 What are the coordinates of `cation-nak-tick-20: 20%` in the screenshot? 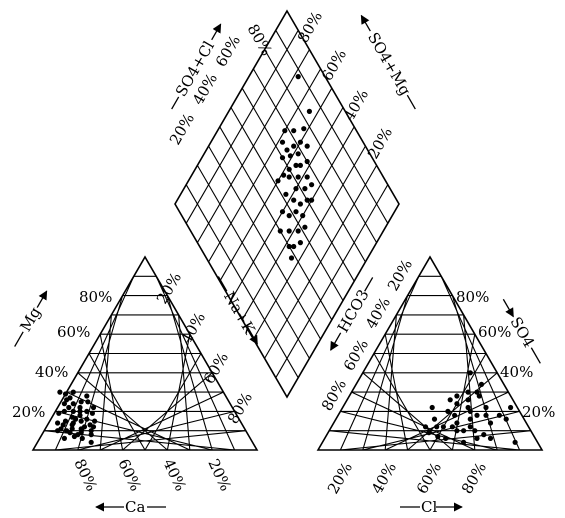 It's located at (169, 288).